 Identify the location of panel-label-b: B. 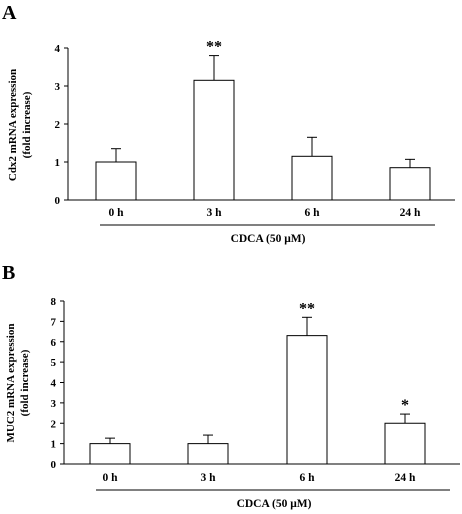
(8, 273).